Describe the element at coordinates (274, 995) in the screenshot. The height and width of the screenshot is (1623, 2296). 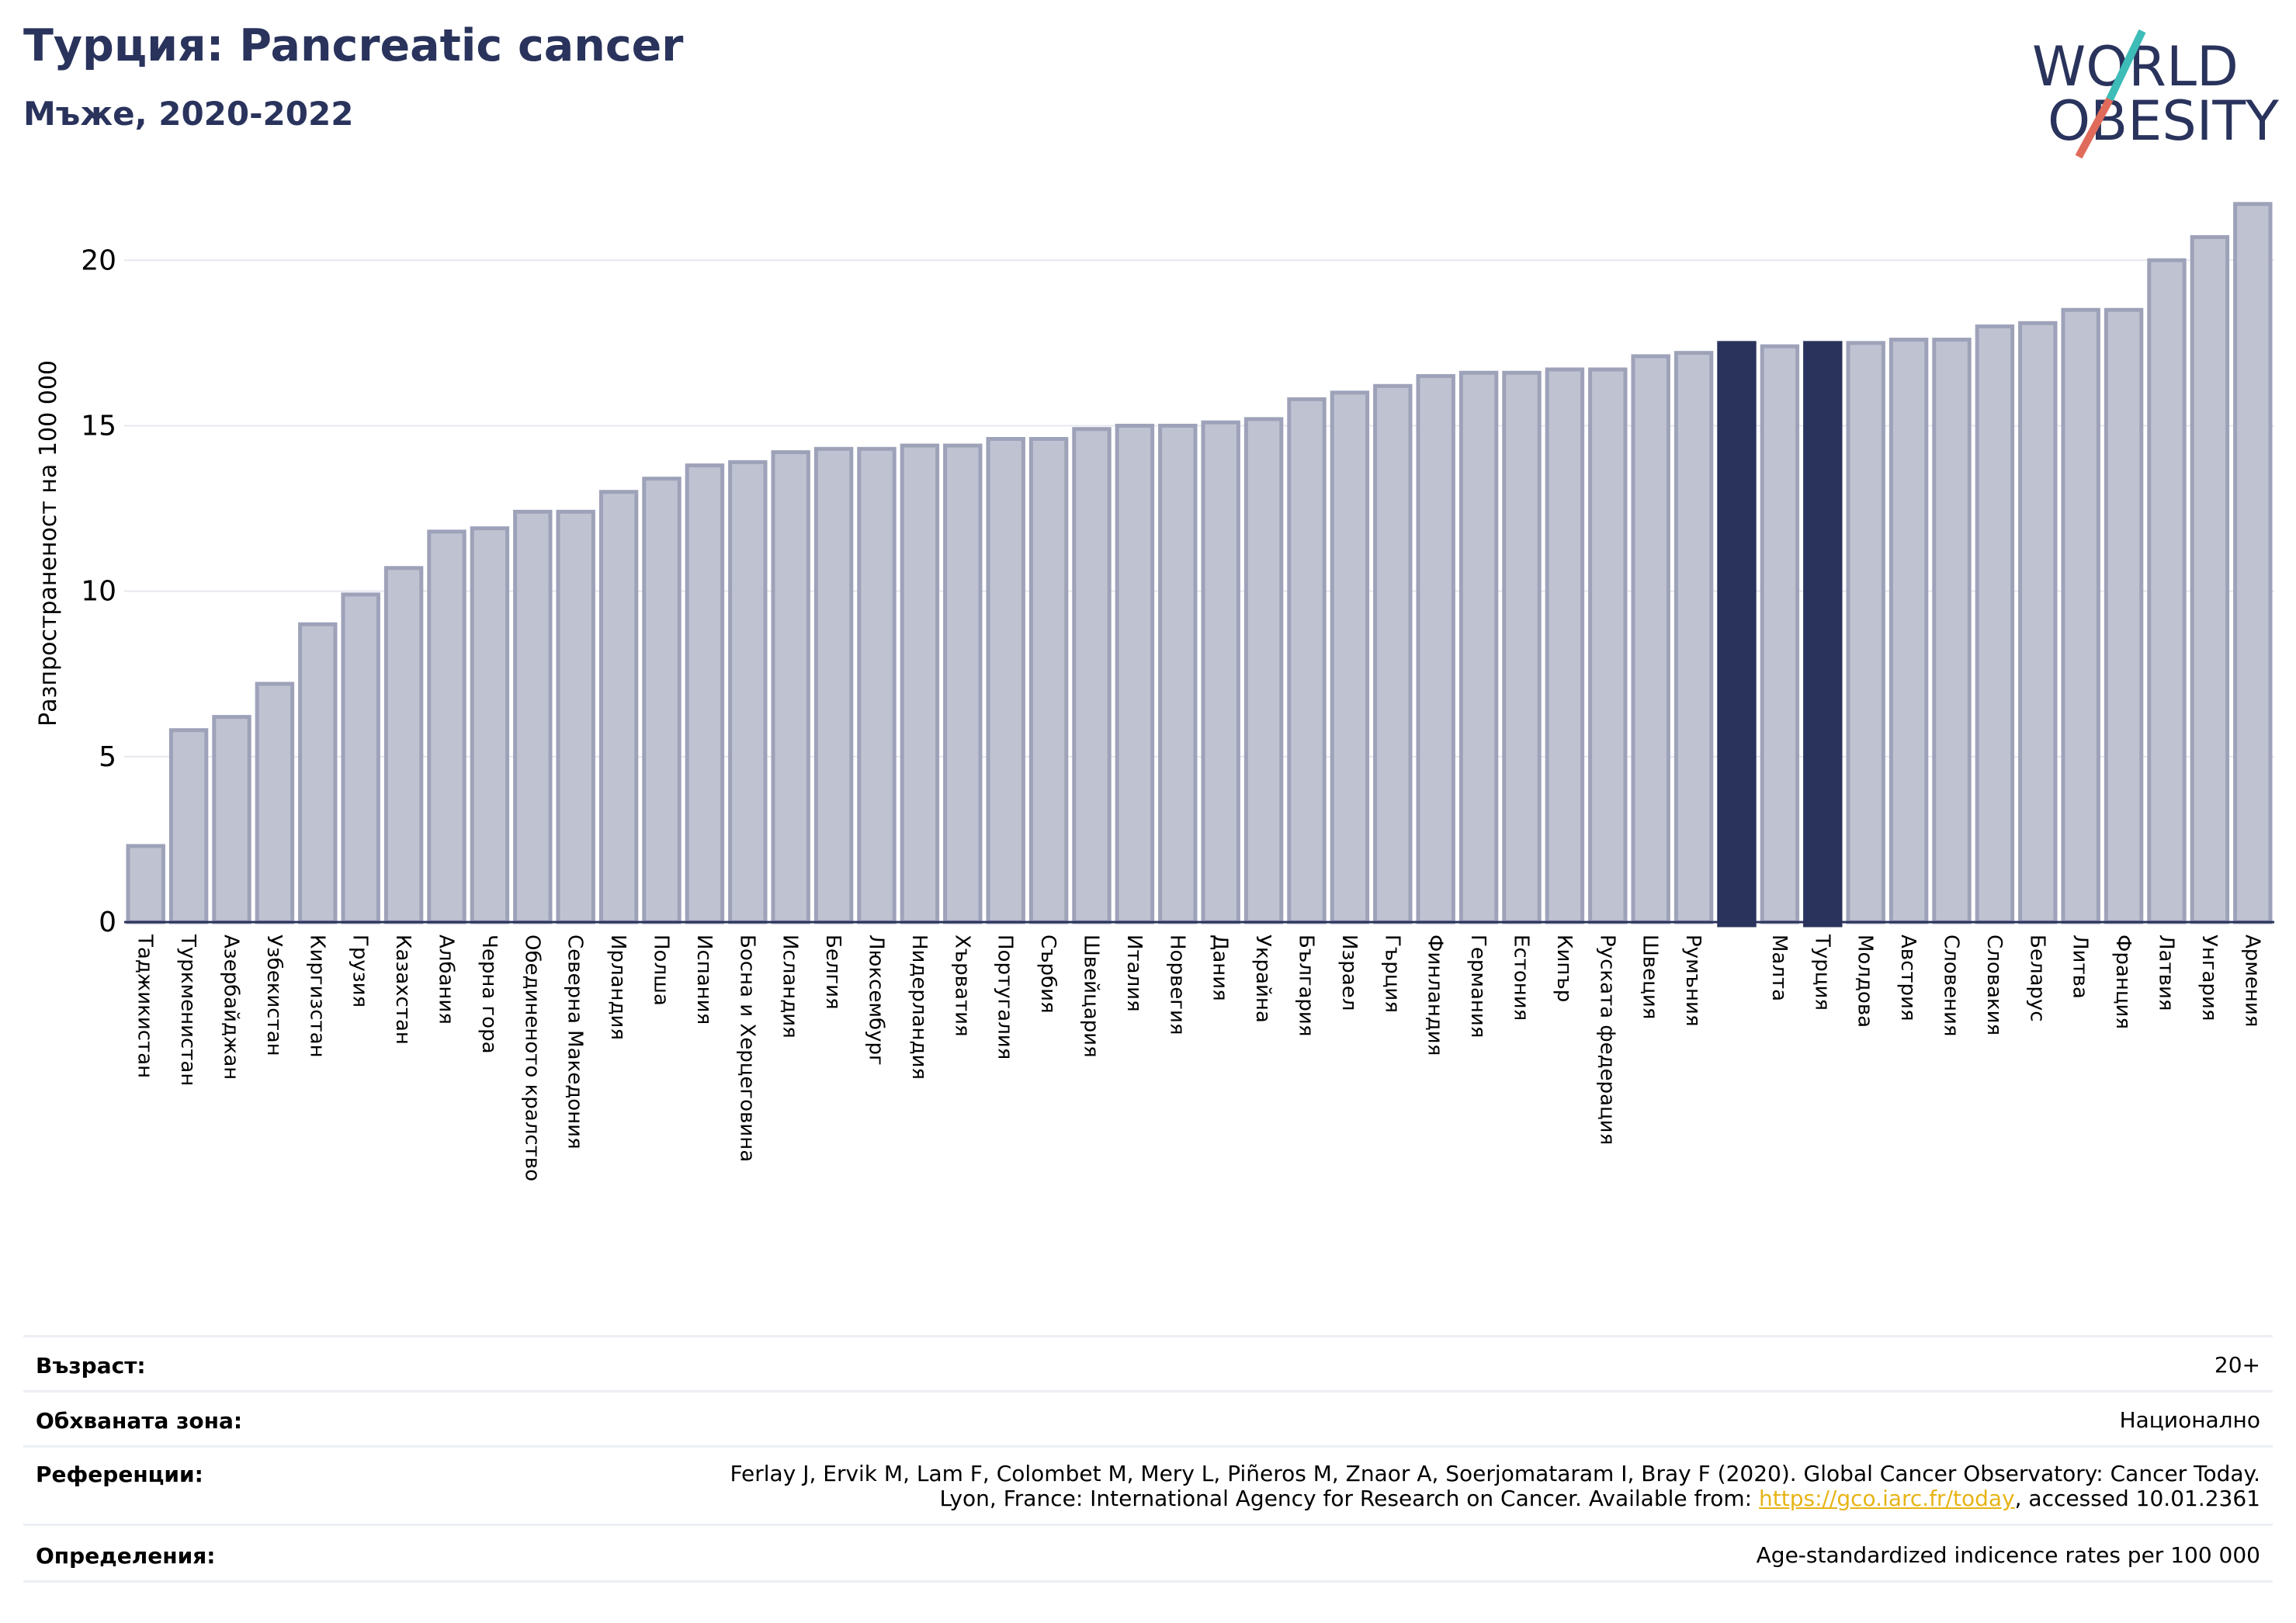
I see `x-tick-label: Узбекистан` at that location.